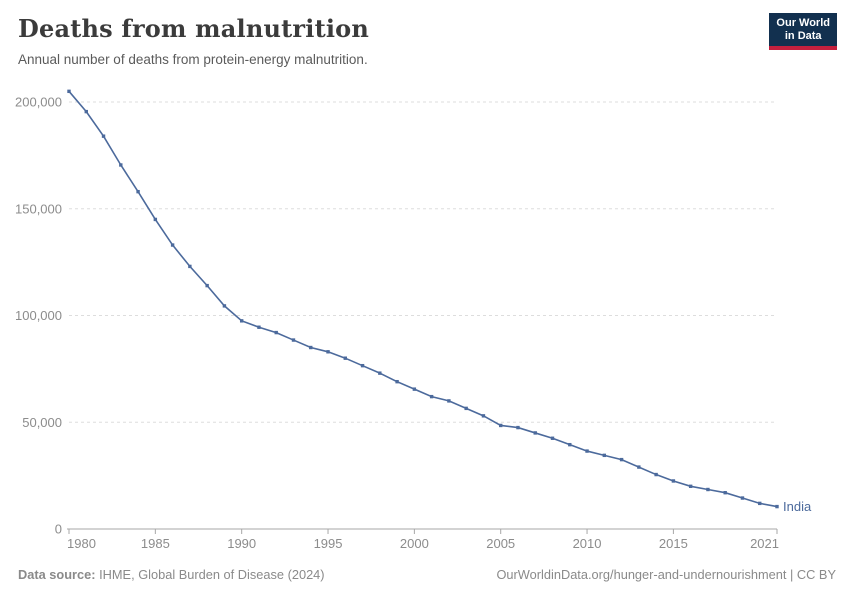  I want to click on data-point-1983, so click(121, 165).